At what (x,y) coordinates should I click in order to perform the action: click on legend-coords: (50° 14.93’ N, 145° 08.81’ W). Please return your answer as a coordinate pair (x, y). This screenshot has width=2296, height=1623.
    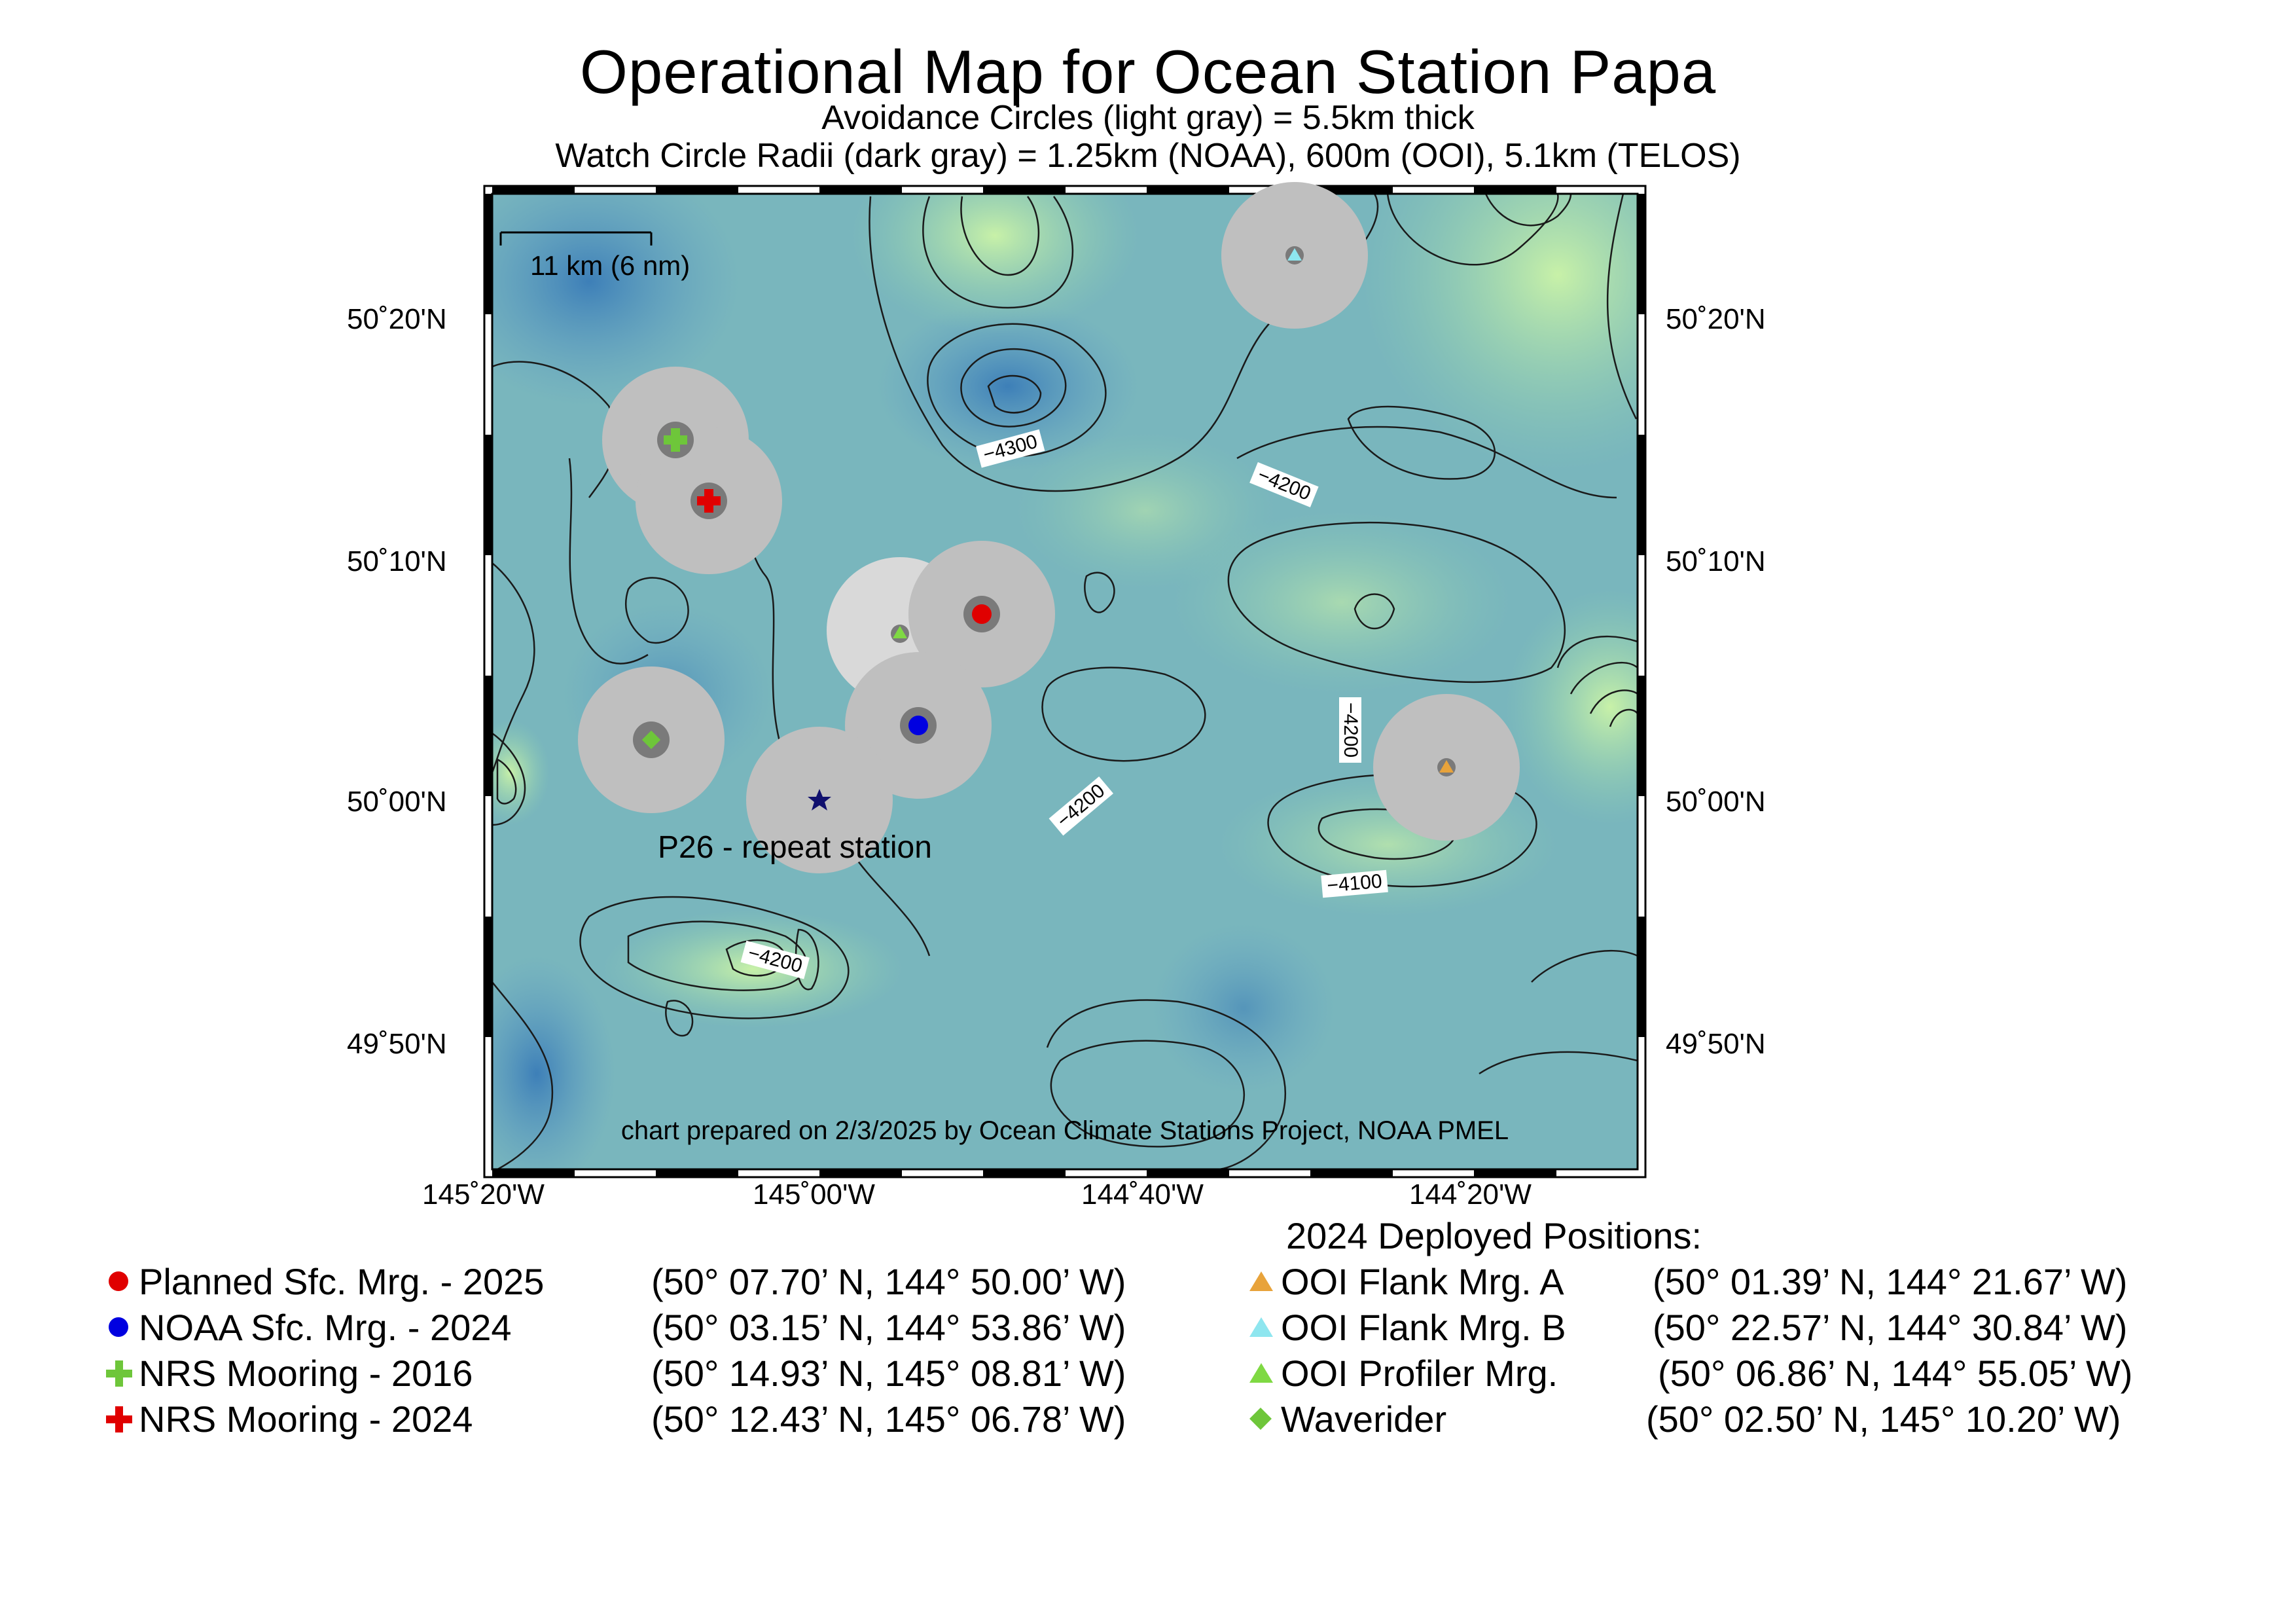
    Looking at the image, I should click on (888, 1373).